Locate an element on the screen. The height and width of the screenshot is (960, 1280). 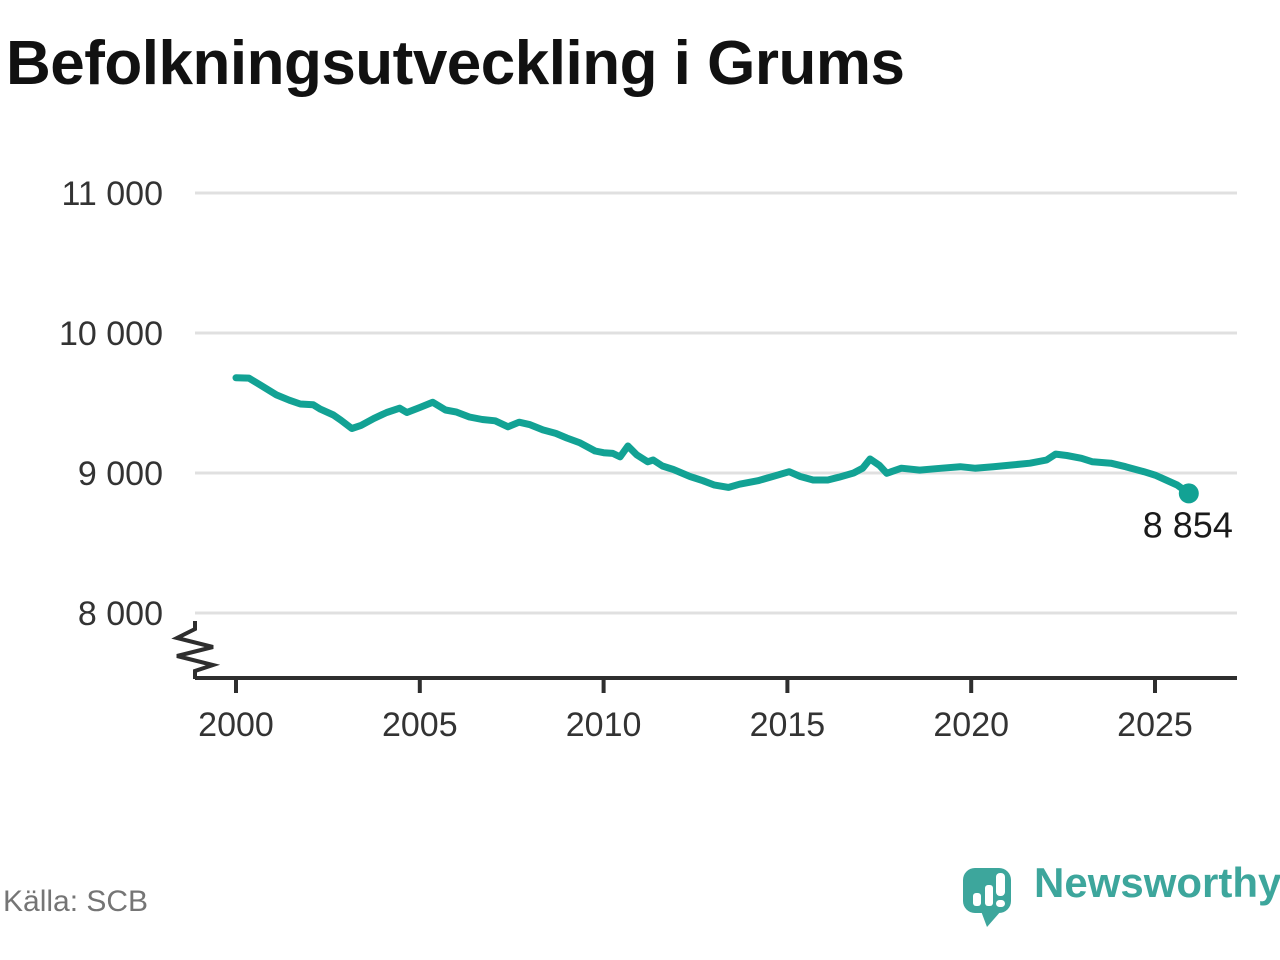
exclamation-bar is located at coordinates (1000, 884).